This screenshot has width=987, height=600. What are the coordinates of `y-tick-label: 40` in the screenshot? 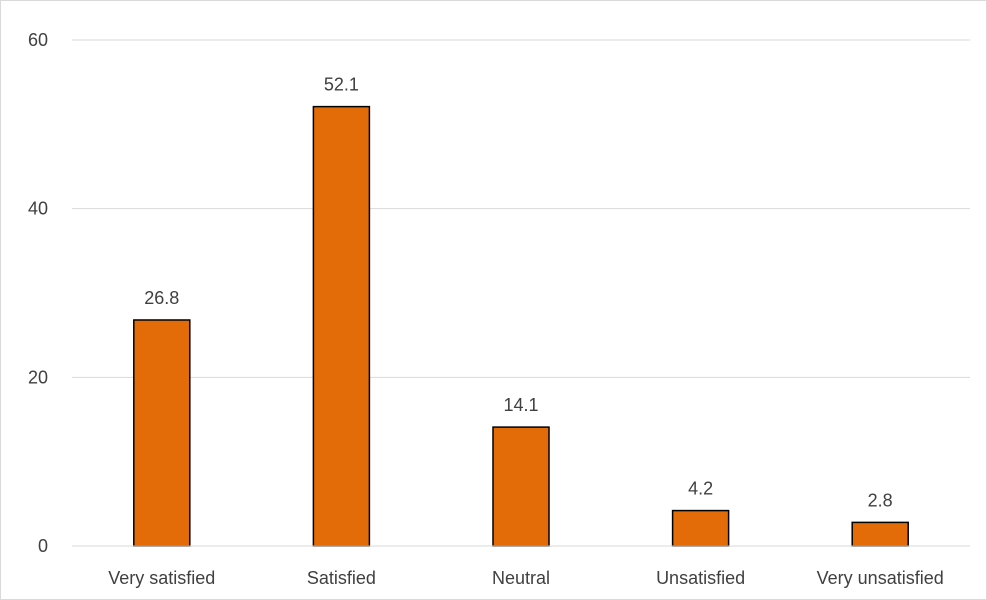 It's located at (38, 209).